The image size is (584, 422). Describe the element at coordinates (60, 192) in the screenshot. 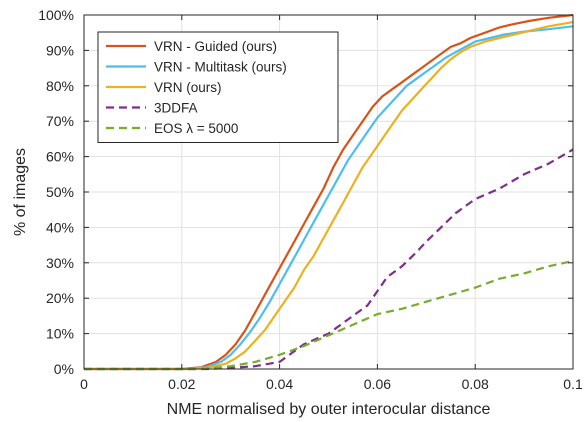

I see `y-tick-label: 50%` at that location.